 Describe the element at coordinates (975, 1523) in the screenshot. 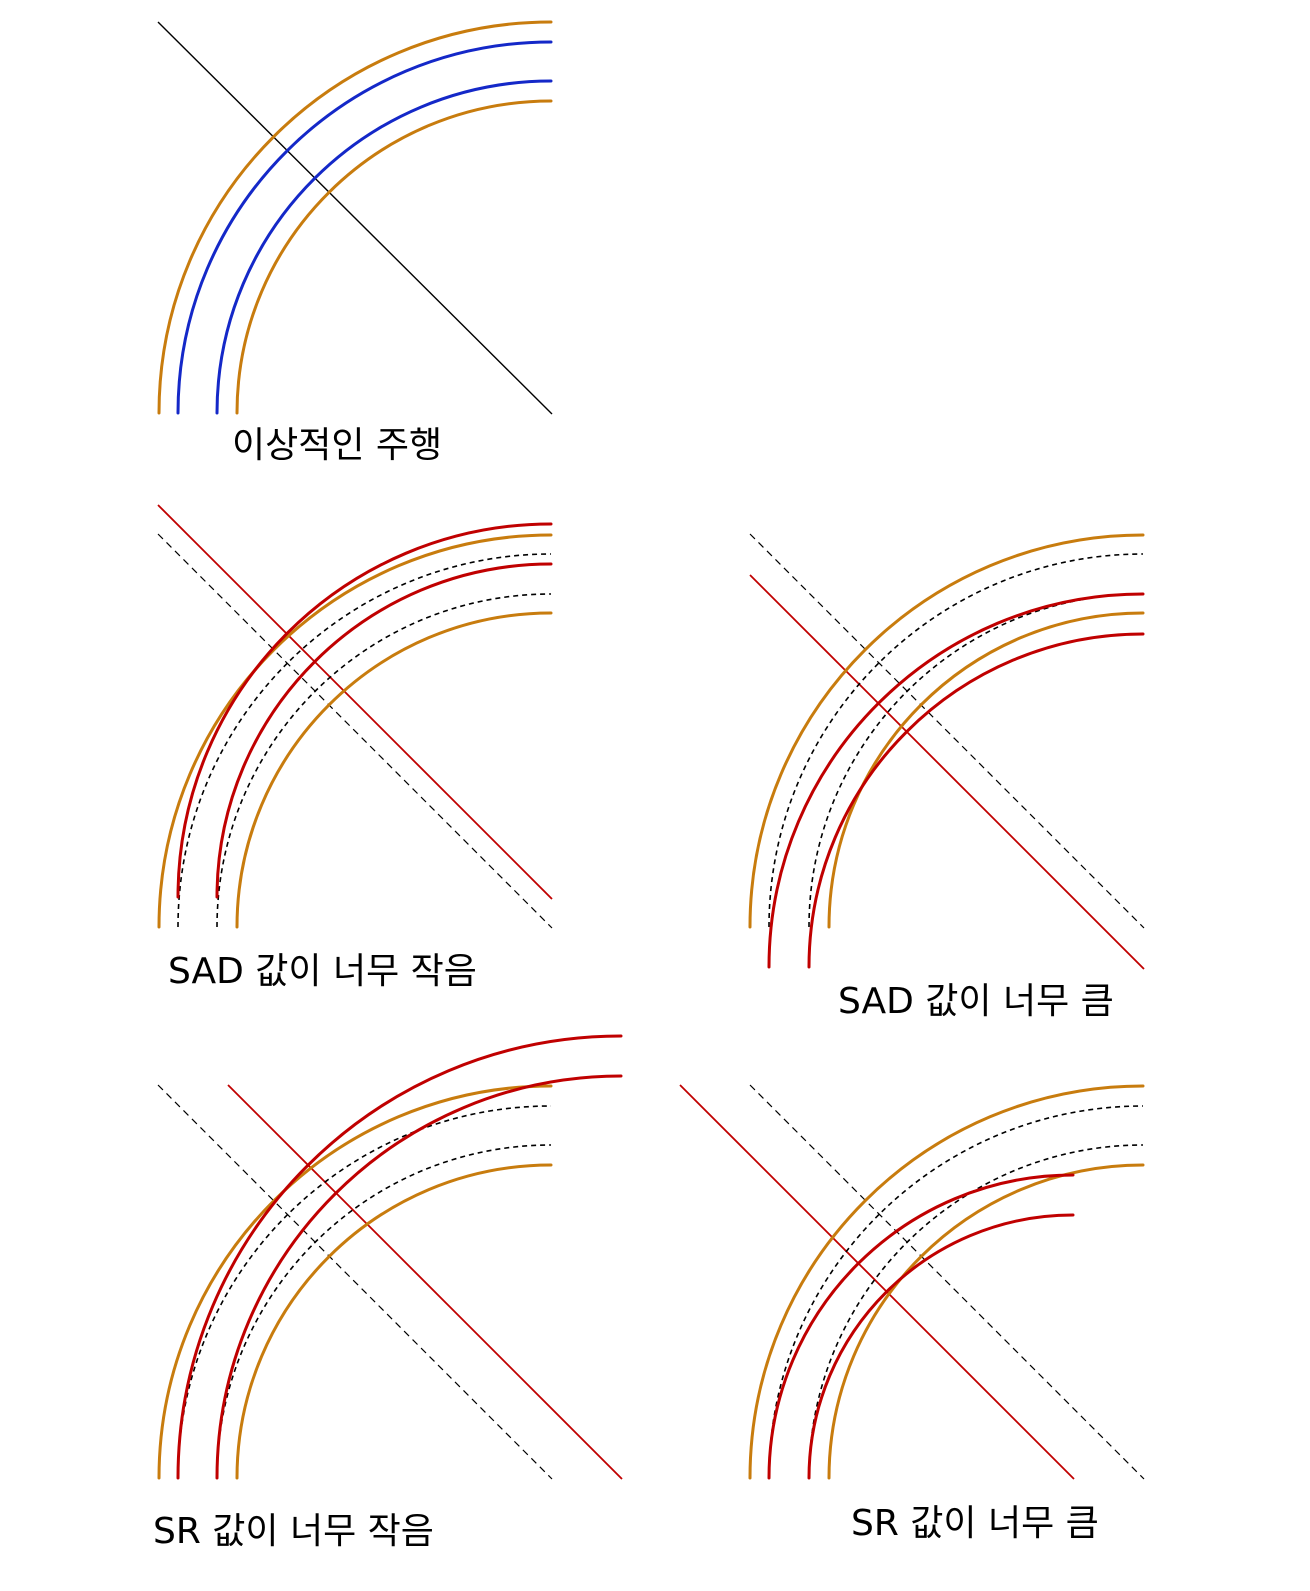

I see `caption-sr-too-large: SR 값이 너무 큼` at that location.